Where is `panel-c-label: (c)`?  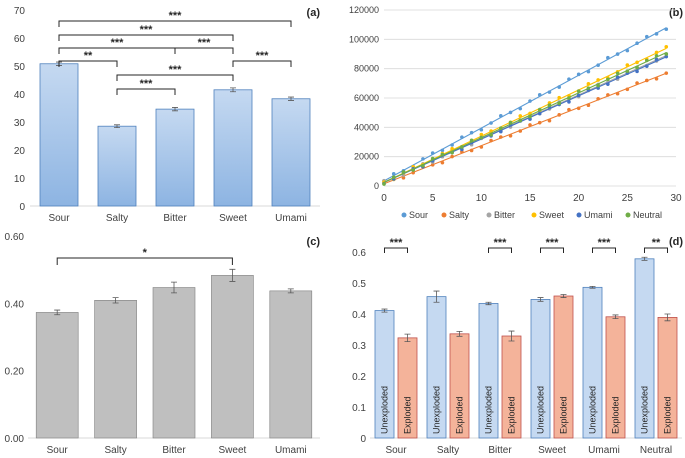
panel-c-label: (c) is located at coordinates (314, 242).